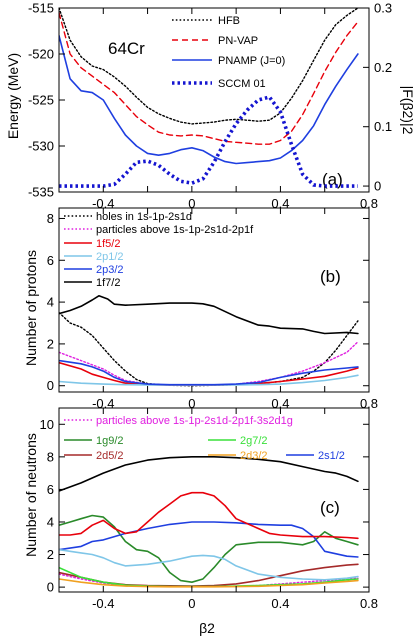  What do you see at coordinates (191, 403) in the screenshot?
I see `panel-b-xtick-label: 0` at bounding box center [191, 403].